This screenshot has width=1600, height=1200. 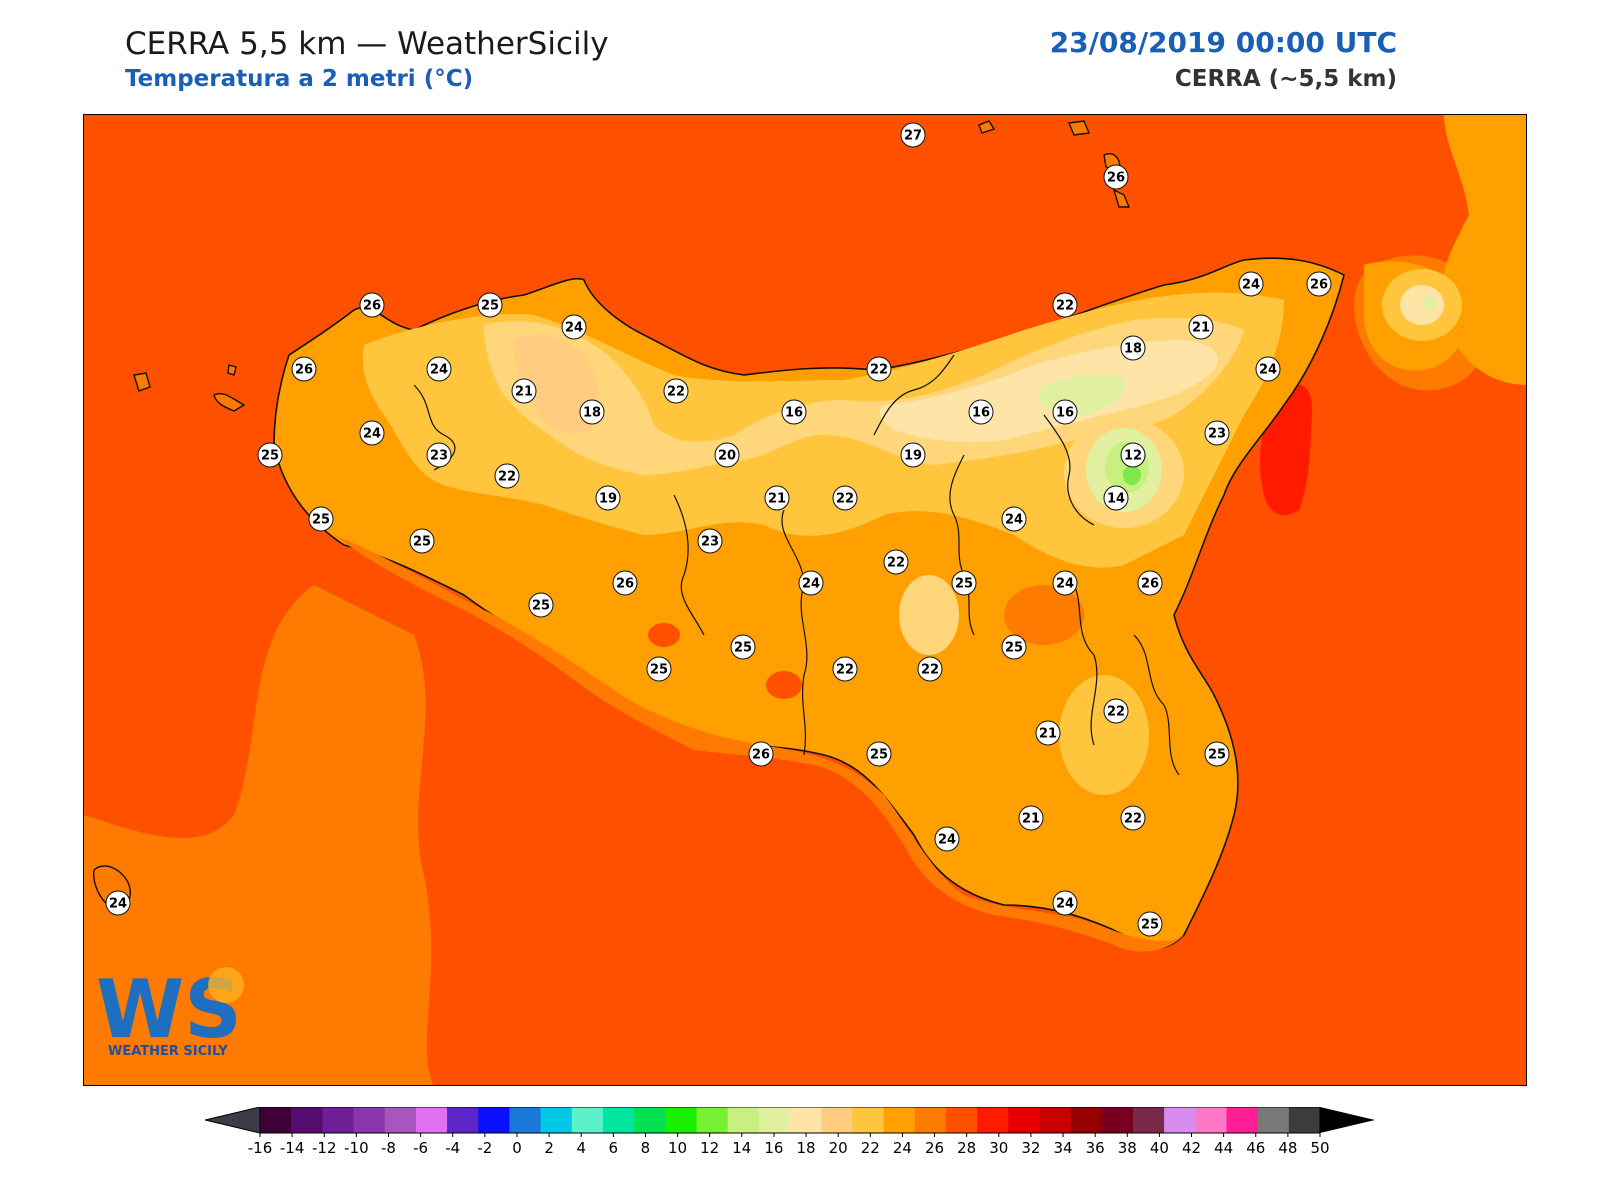 I want to click on colorbar-tick-label: -14, so click(x=292, y=1148).